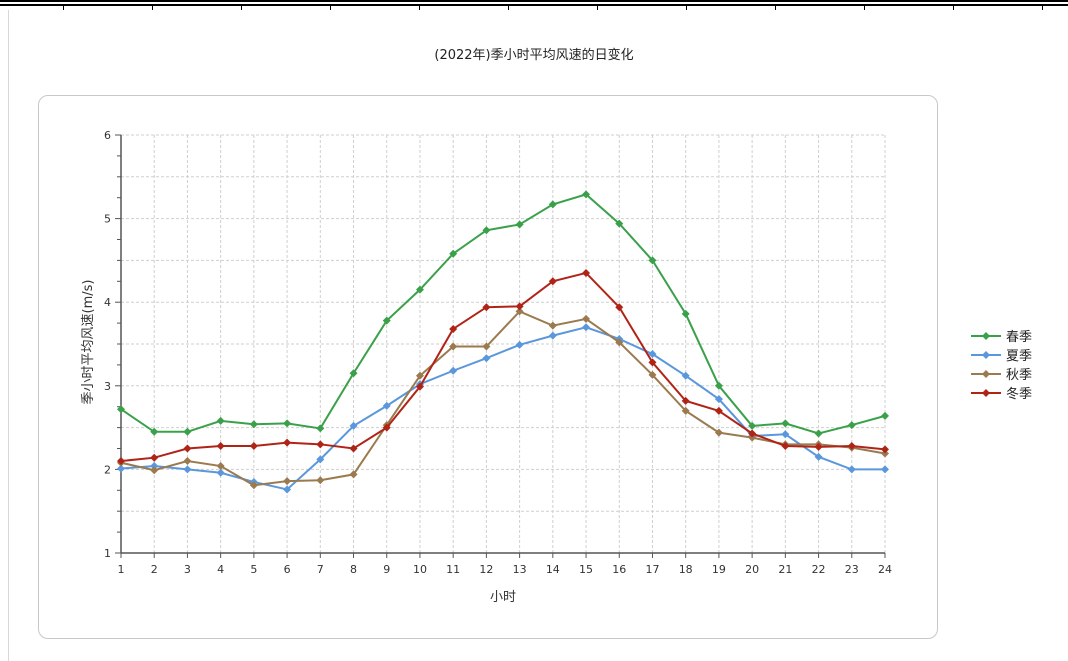 Image resolution: width=1068 pixels, height=661 pixels. I want to click on x-tick-label: 1, so click(121, 569).